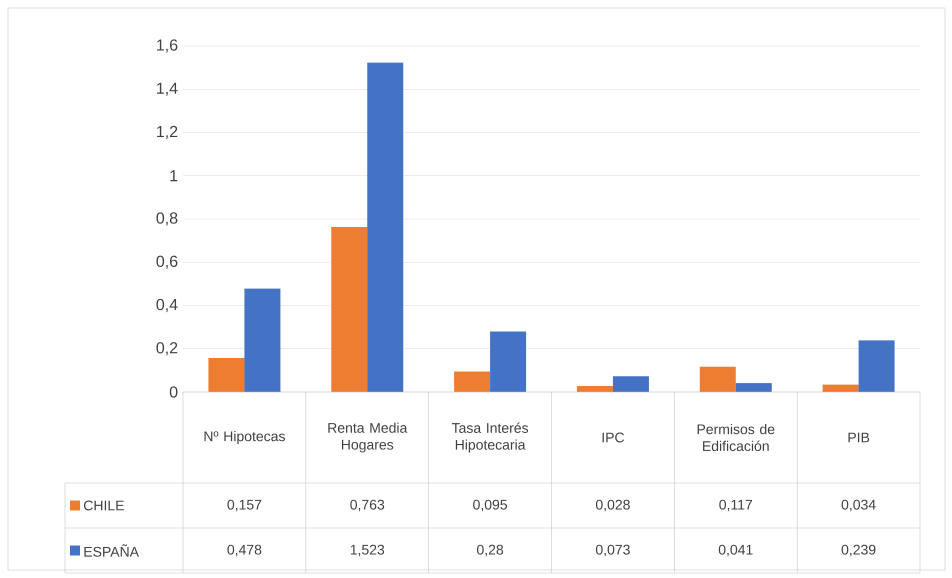 The height and width of the screenshot is (578, 952). Describe the element at coordinates (490, 550) in the screenshot. I see `data-label: 0,28` at that location.